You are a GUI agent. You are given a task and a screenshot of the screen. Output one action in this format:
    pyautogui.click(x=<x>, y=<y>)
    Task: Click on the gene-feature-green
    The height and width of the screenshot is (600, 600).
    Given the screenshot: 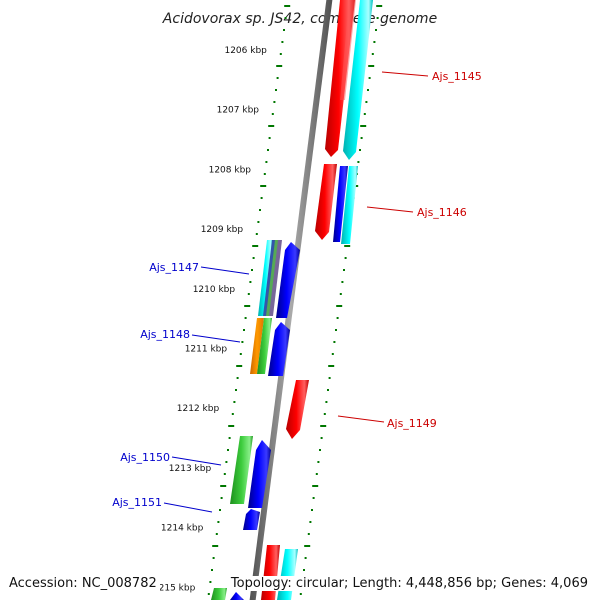 What is the action you would take?
    pyautogui.click(x=264, y=346)
    